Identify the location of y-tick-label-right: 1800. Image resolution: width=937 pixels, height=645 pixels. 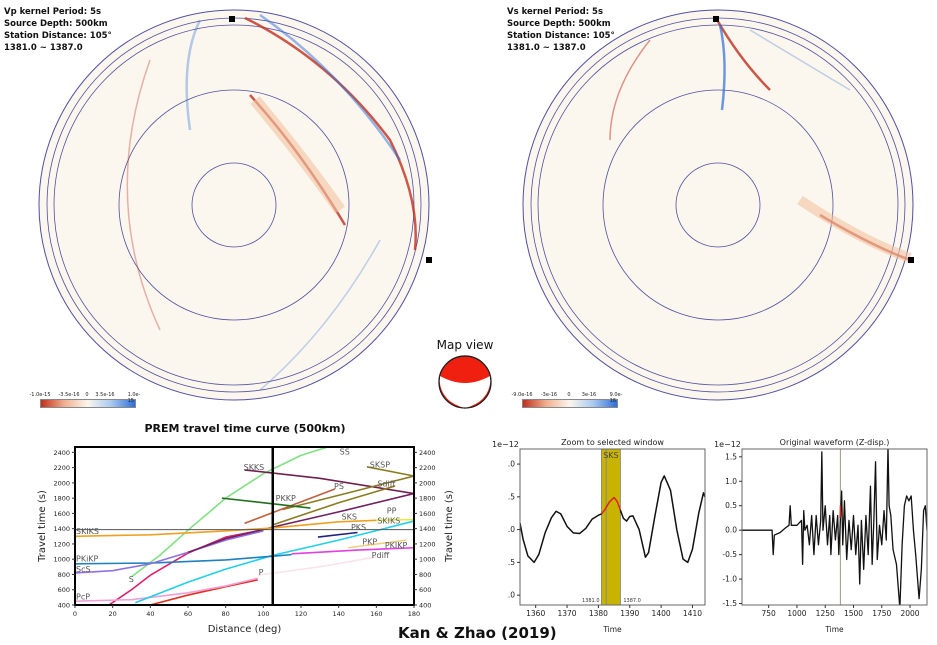
(427, 499).